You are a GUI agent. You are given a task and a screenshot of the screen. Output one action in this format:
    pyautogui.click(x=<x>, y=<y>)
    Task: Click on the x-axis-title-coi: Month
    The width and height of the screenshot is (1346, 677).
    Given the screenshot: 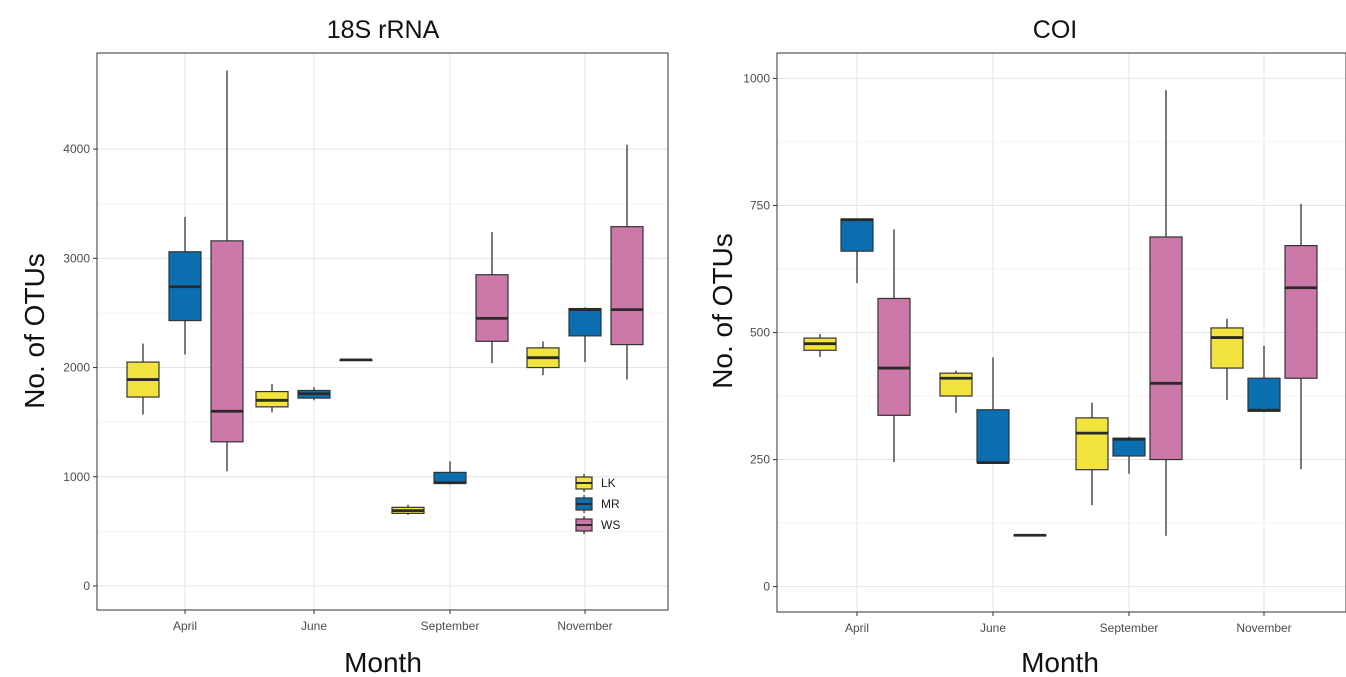 What is the action you would take?
    pyautogui.click(x=1060, y=662)
    